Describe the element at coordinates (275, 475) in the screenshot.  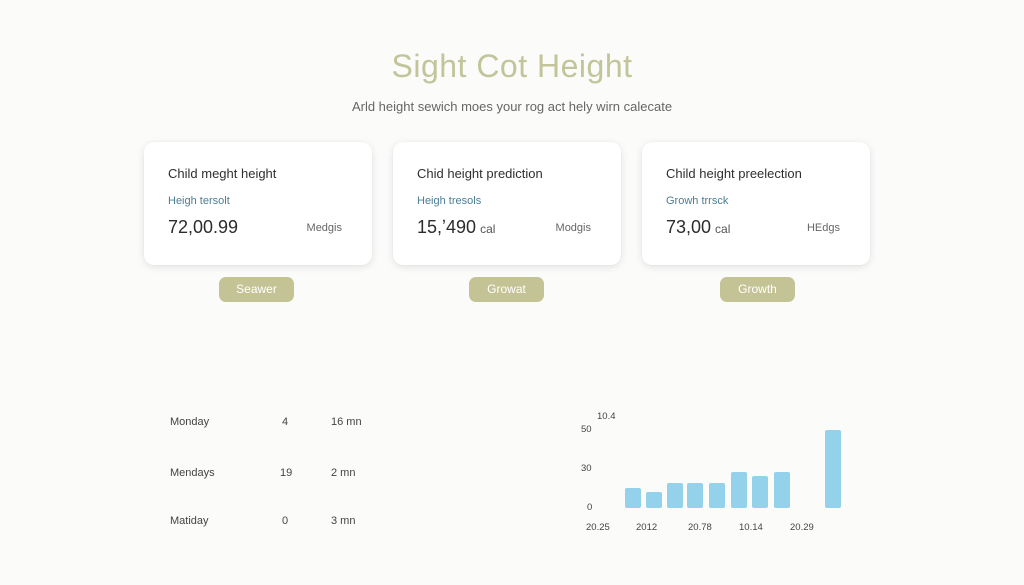
I see `table-row: Mendays 19 2 mn` at that location.